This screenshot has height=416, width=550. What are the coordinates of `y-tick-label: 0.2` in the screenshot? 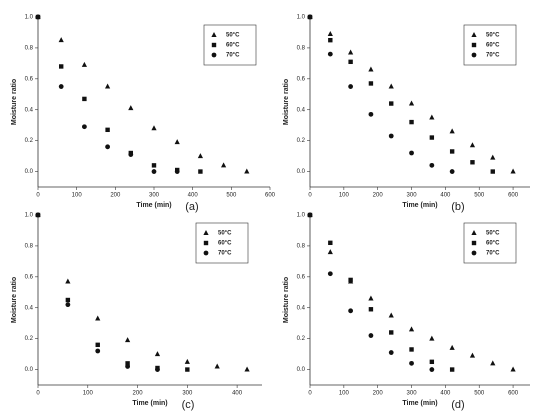 It's located at (29, 141).